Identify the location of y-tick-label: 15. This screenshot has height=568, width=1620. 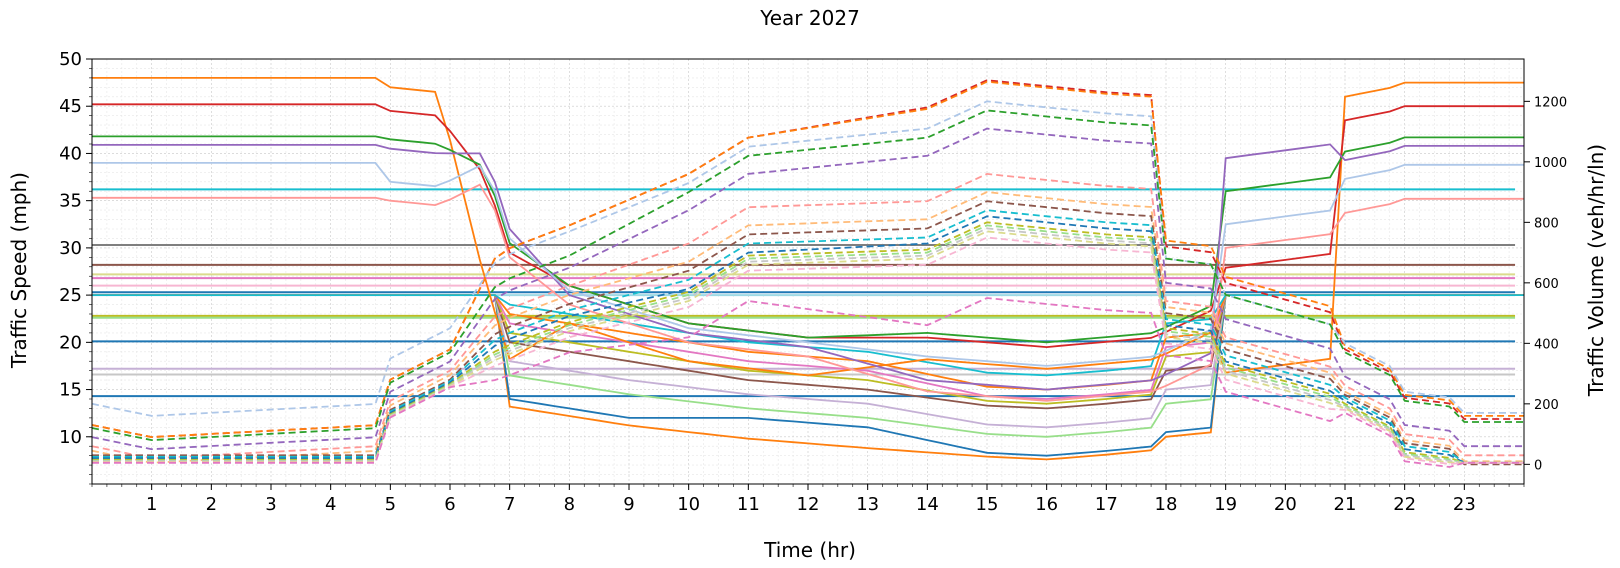
(70, 390).